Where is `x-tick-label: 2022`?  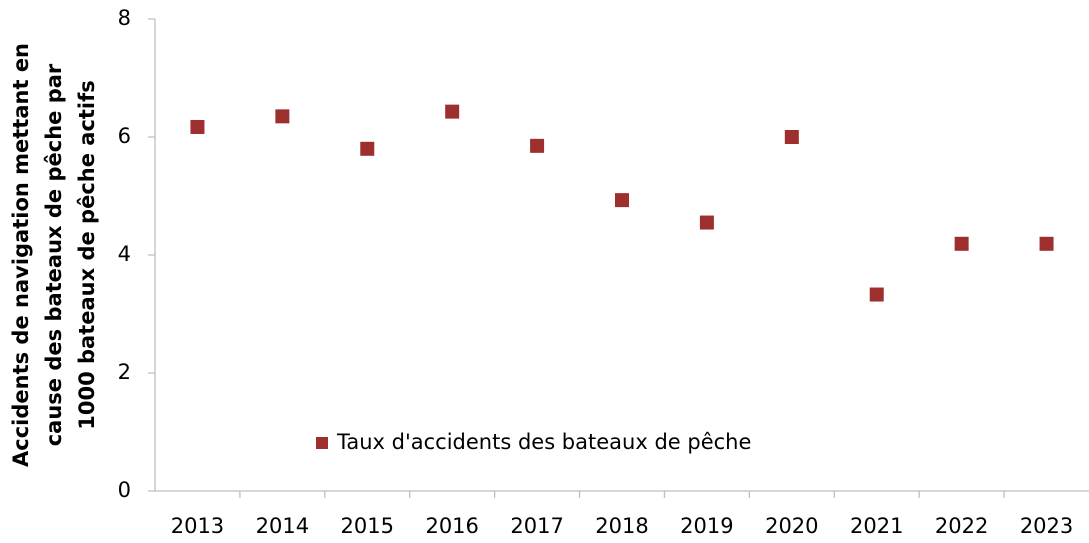 x-tick-label: 2022 is located at coordinates (961, 526).